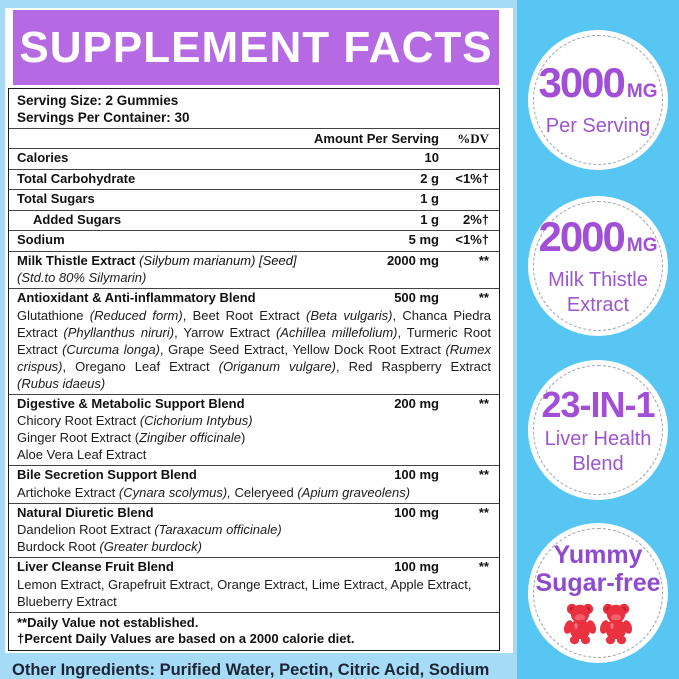  What do you see at coordinates (598, 464) in the screenshot?
I see `badge-subtitle: Blend` at bounding box center [598, 464].